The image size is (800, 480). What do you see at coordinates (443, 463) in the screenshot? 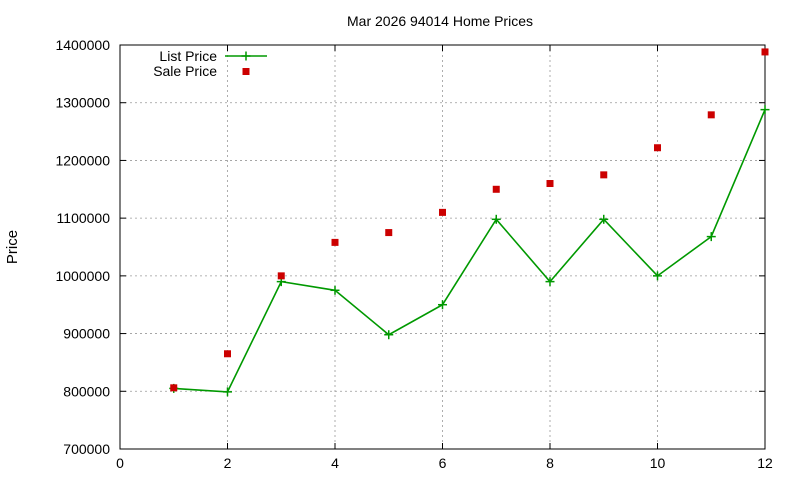
I see `x-tick-label: 6` at bounding box center [443, 463].